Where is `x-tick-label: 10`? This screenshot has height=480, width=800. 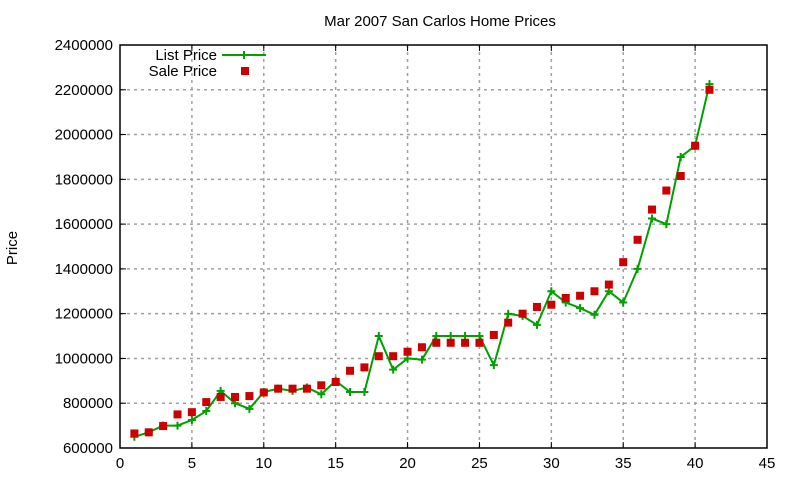 x-tick-label: 10 is located at coordinates (263, 463).